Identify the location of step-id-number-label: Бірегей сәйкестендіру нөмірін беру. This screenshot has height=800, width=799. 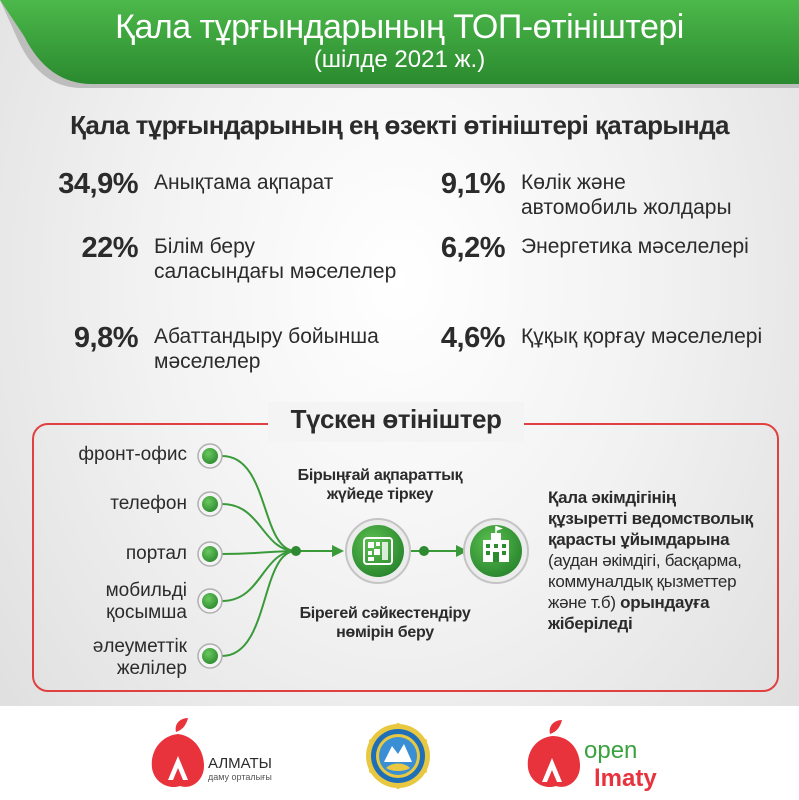
(385, 623).